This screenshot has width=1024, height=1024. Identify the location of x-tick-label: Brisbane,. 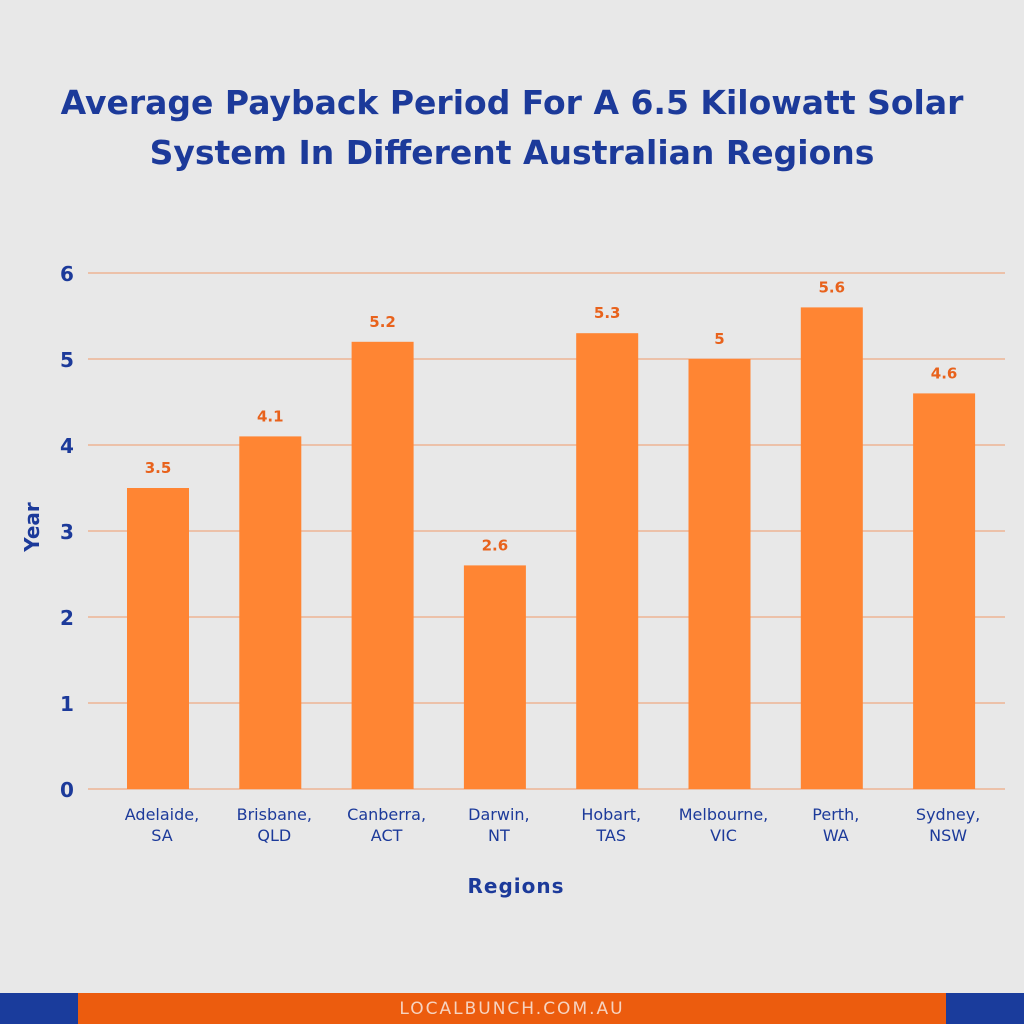
(274, 814).